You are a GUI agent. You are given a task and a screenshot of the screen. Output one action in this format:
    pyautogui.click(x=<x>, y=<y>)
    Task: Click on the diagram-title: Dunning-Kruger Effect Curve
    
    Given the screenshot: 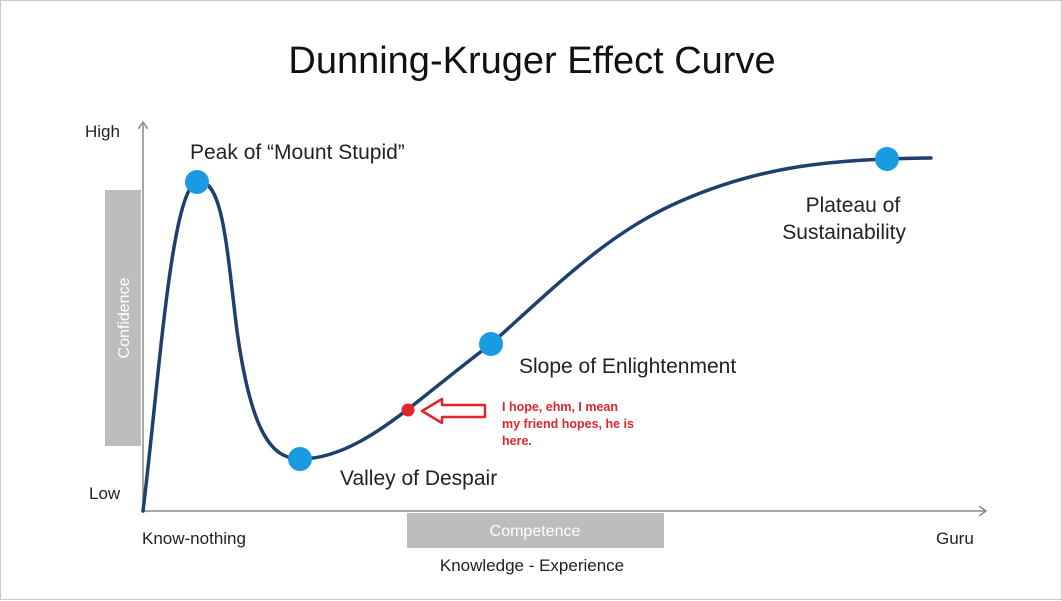 What is the action you would take?
    pyautogui.click(x=531, y=61)
    